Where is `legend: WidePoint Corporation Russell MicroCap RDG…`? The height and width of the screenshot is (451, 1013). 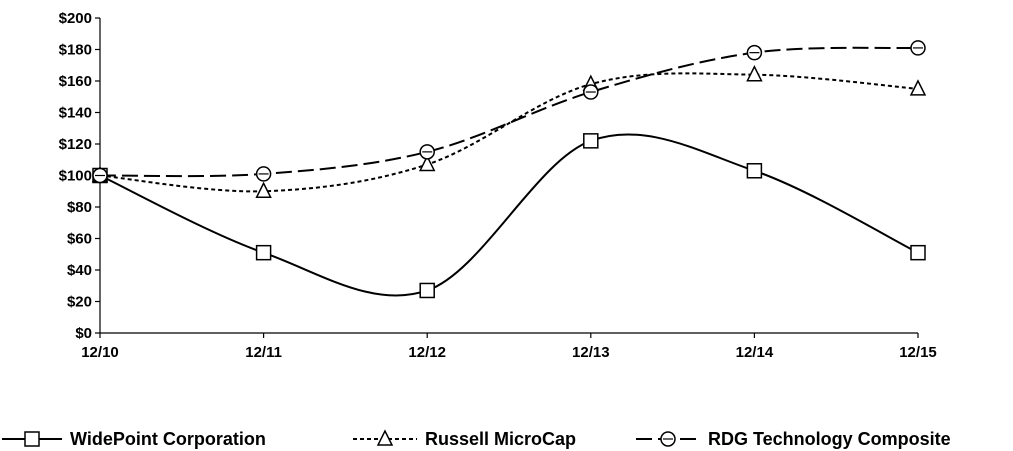
legend: WidePoint Corporation Russell MicroCap RDG… is located at coordinates (476, 439).